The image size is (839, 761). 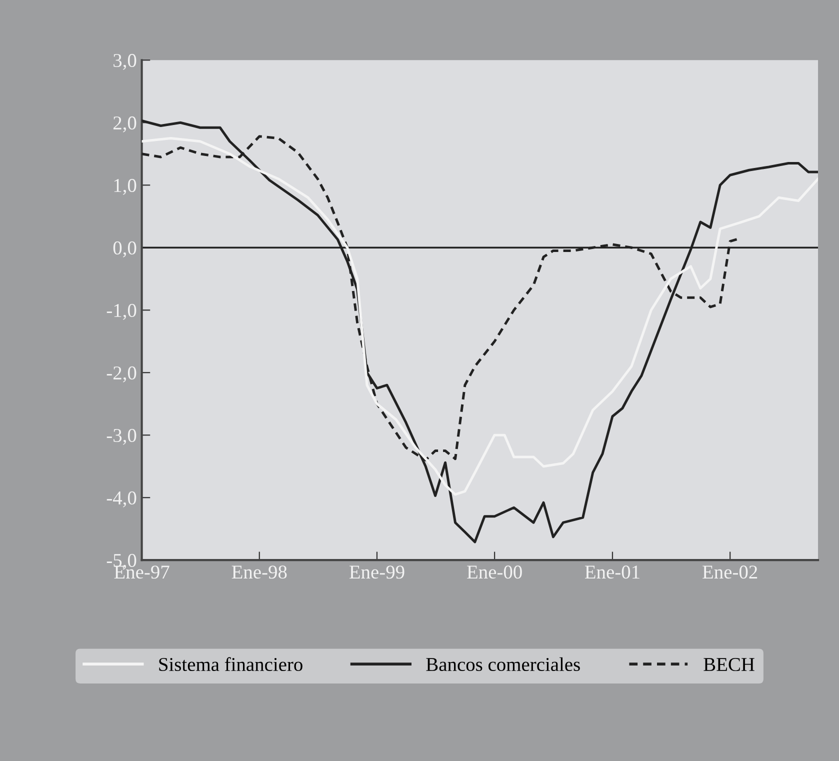 I want to click on y-tick-label: -1,0, so click(x=121, y=312).